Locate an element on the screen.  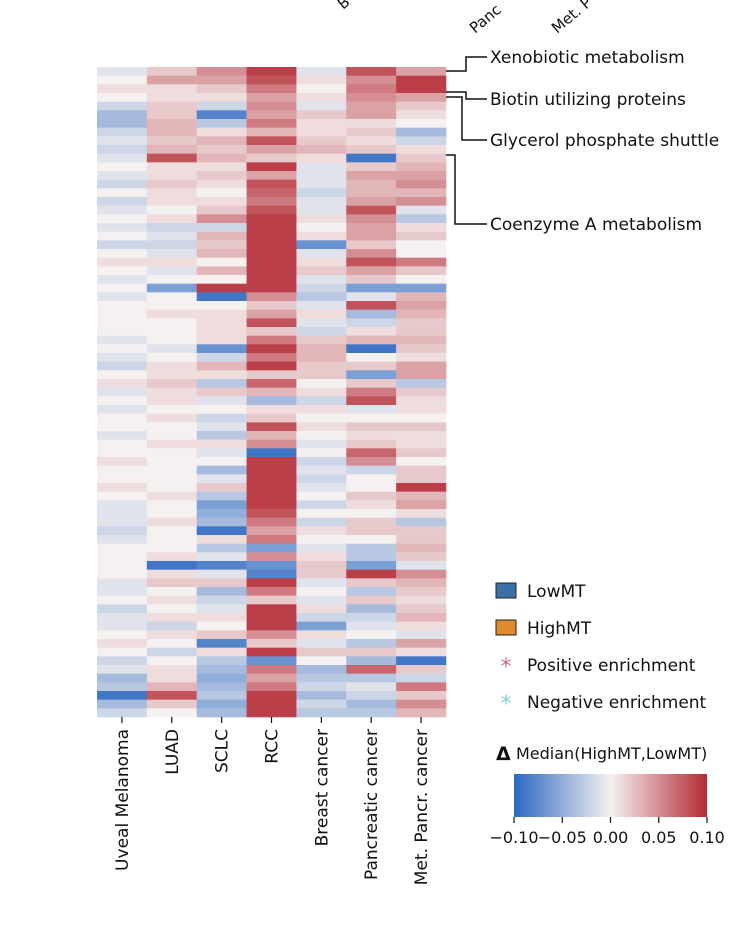
legend-label: Negative enrichment is located at coordinates (617, 703).